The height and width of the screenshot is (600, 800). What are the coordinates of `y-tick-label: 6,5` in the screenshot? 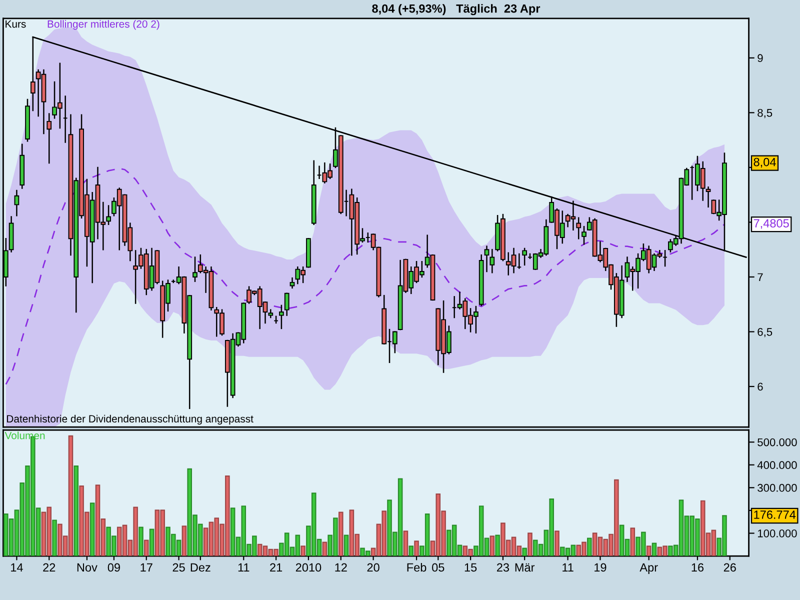 It's located at (765, 333).